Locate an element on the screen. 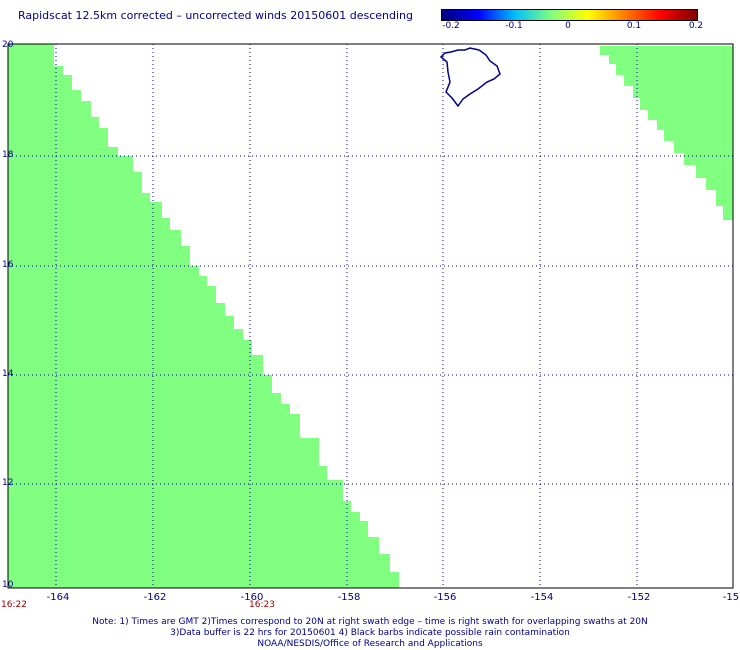 The width and height of the screenshot is (740, 650). time-label: 16:22 is located at coordinates (14, 605).